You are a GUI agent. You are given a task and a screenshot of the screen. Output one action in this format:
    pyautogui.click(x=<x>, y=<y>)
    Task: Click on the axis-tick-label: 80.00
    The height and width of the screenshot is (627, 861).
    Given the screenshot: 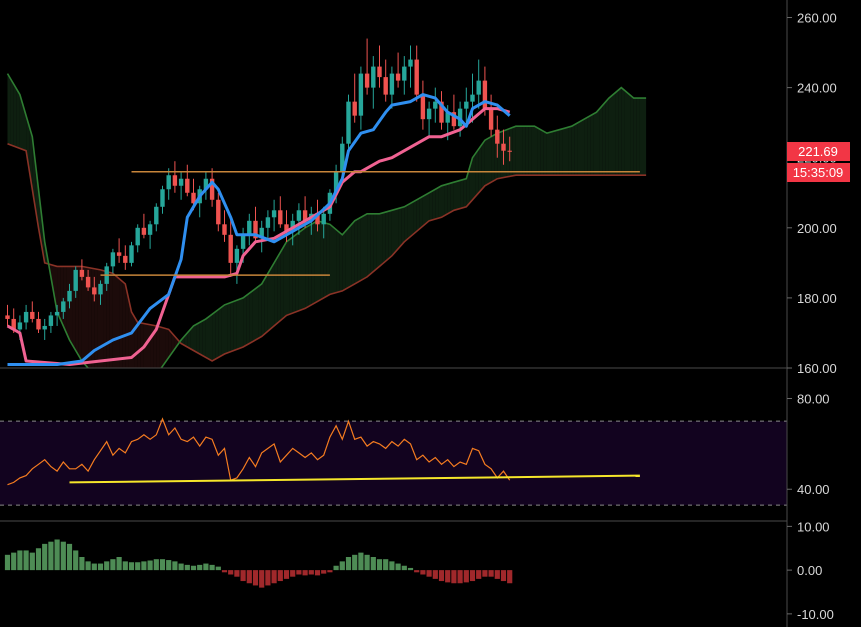 What is the action you would take?
    pyautogui.click(x=813, y=398)
    